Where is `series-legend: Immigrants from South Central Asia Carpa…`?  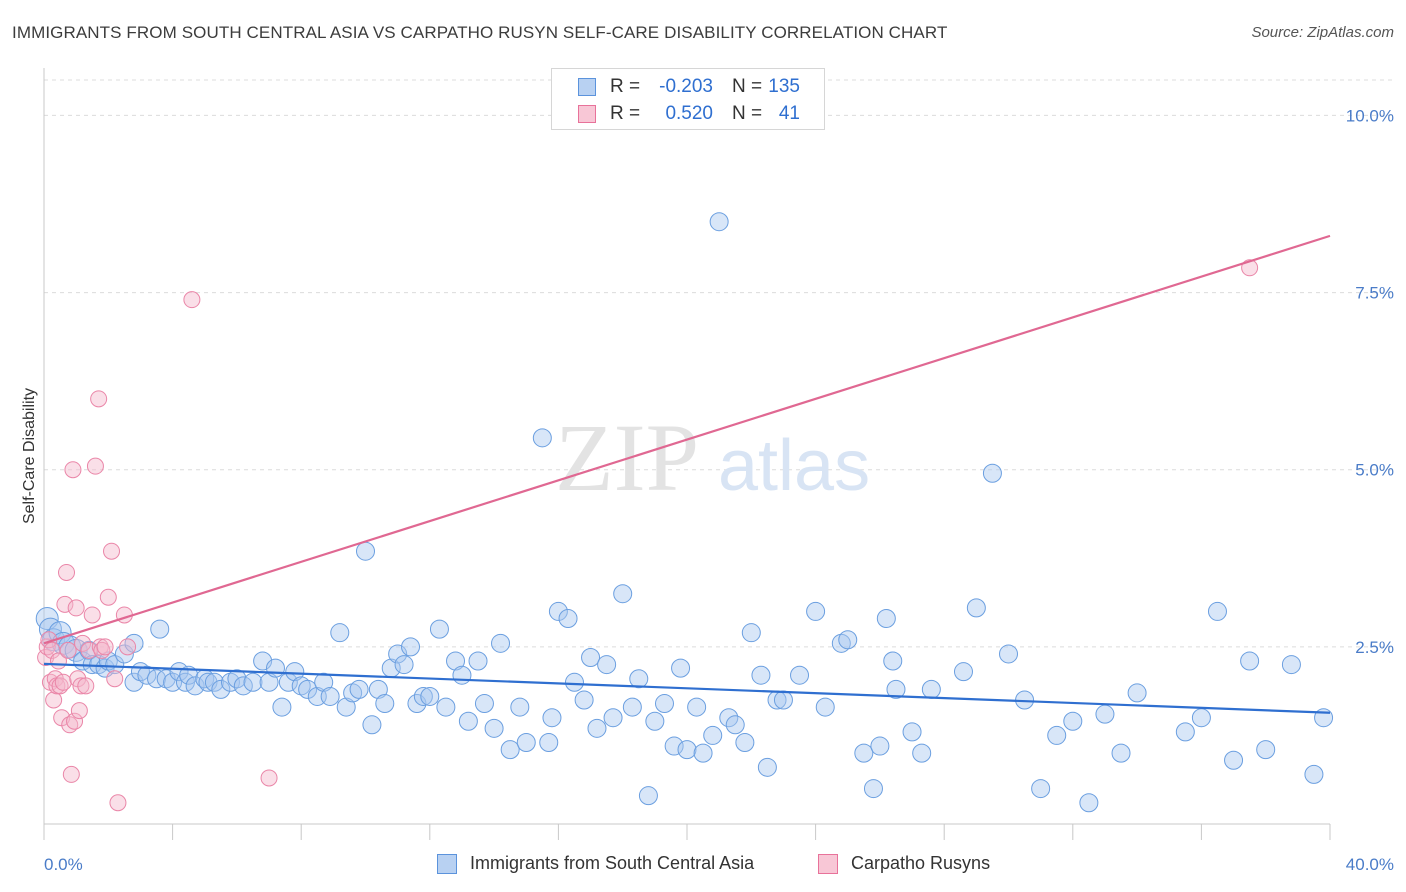 series-legend: Immigrants from South Central Asia Carpa… is located at coordinates (703, 865).